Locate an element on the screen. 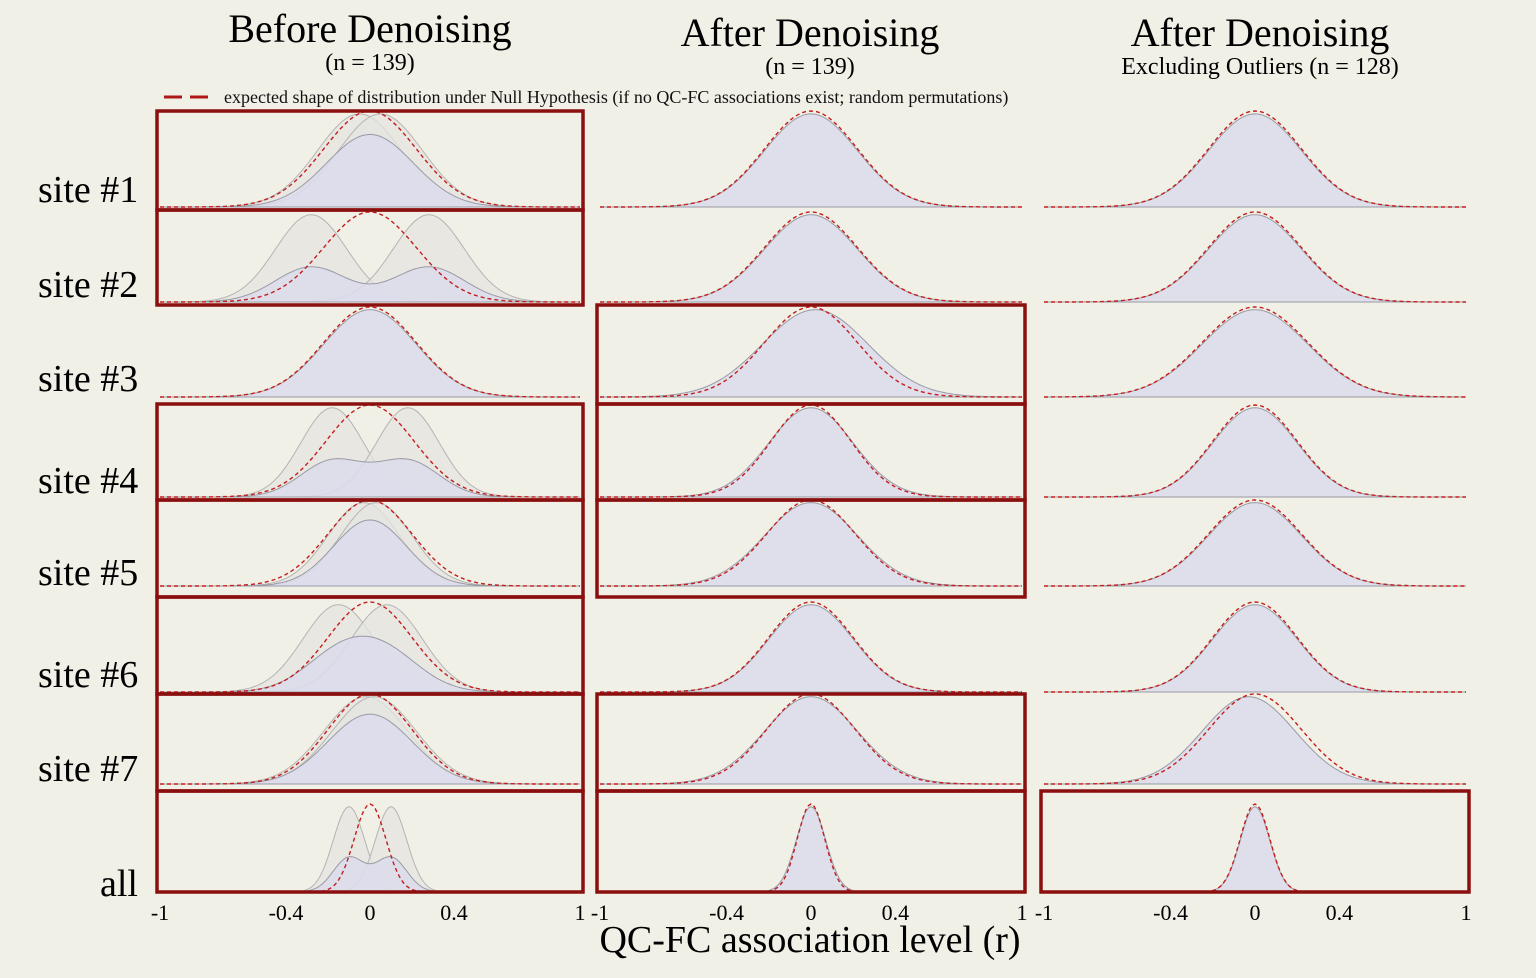  row-label-site-1: site #1 is located at coordinates (88, 190).